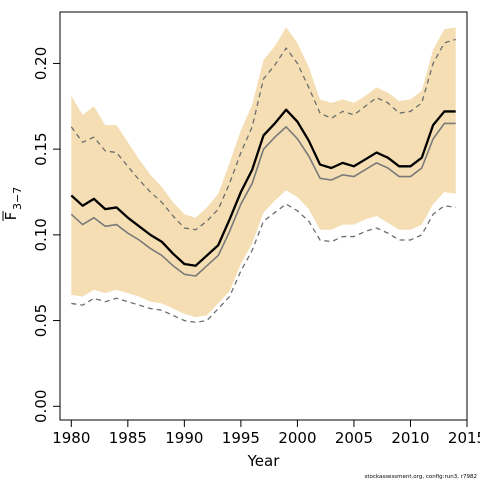 The width and height of the screenshot is (480, 480). I want to click on x-axis-title: Year, so click(264, 461).